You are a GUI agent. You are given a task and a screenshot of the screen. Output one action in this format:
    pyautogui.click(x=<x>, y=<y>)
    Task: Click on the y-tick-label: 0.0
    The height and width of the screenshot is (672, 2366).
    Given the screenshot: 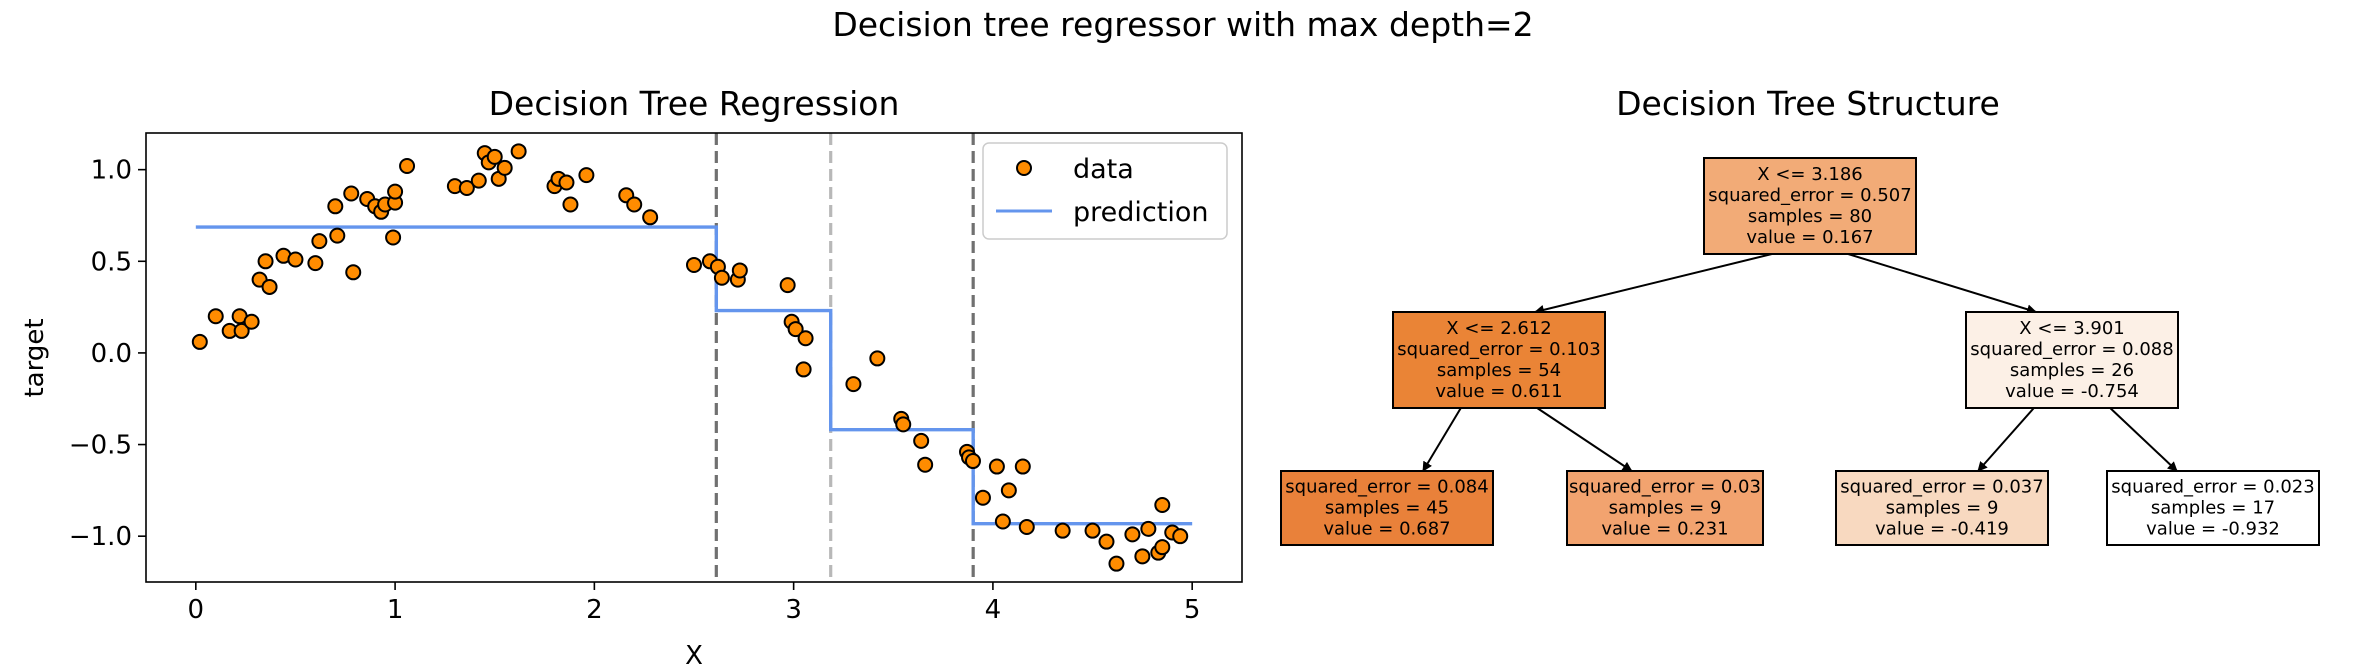 What is the action you would take?
    pyautogui.click(x=111, y=354)
    